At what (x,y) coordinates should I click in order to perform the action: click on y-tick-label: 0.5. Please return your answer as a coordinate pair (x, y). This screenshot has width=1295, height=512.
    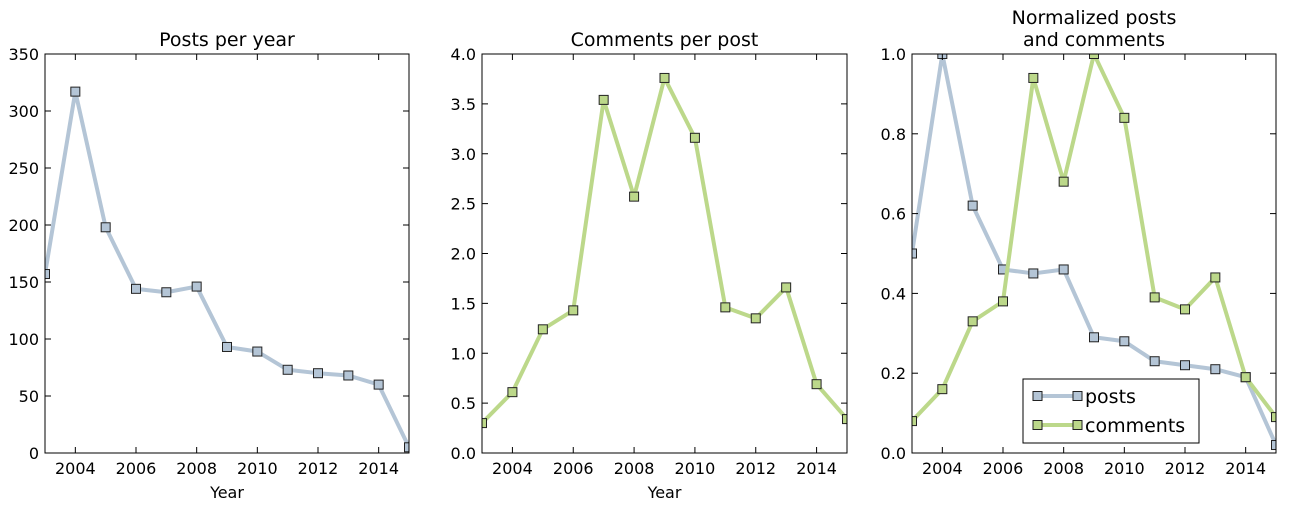
    Looking at the image, I should click on (463, 403).